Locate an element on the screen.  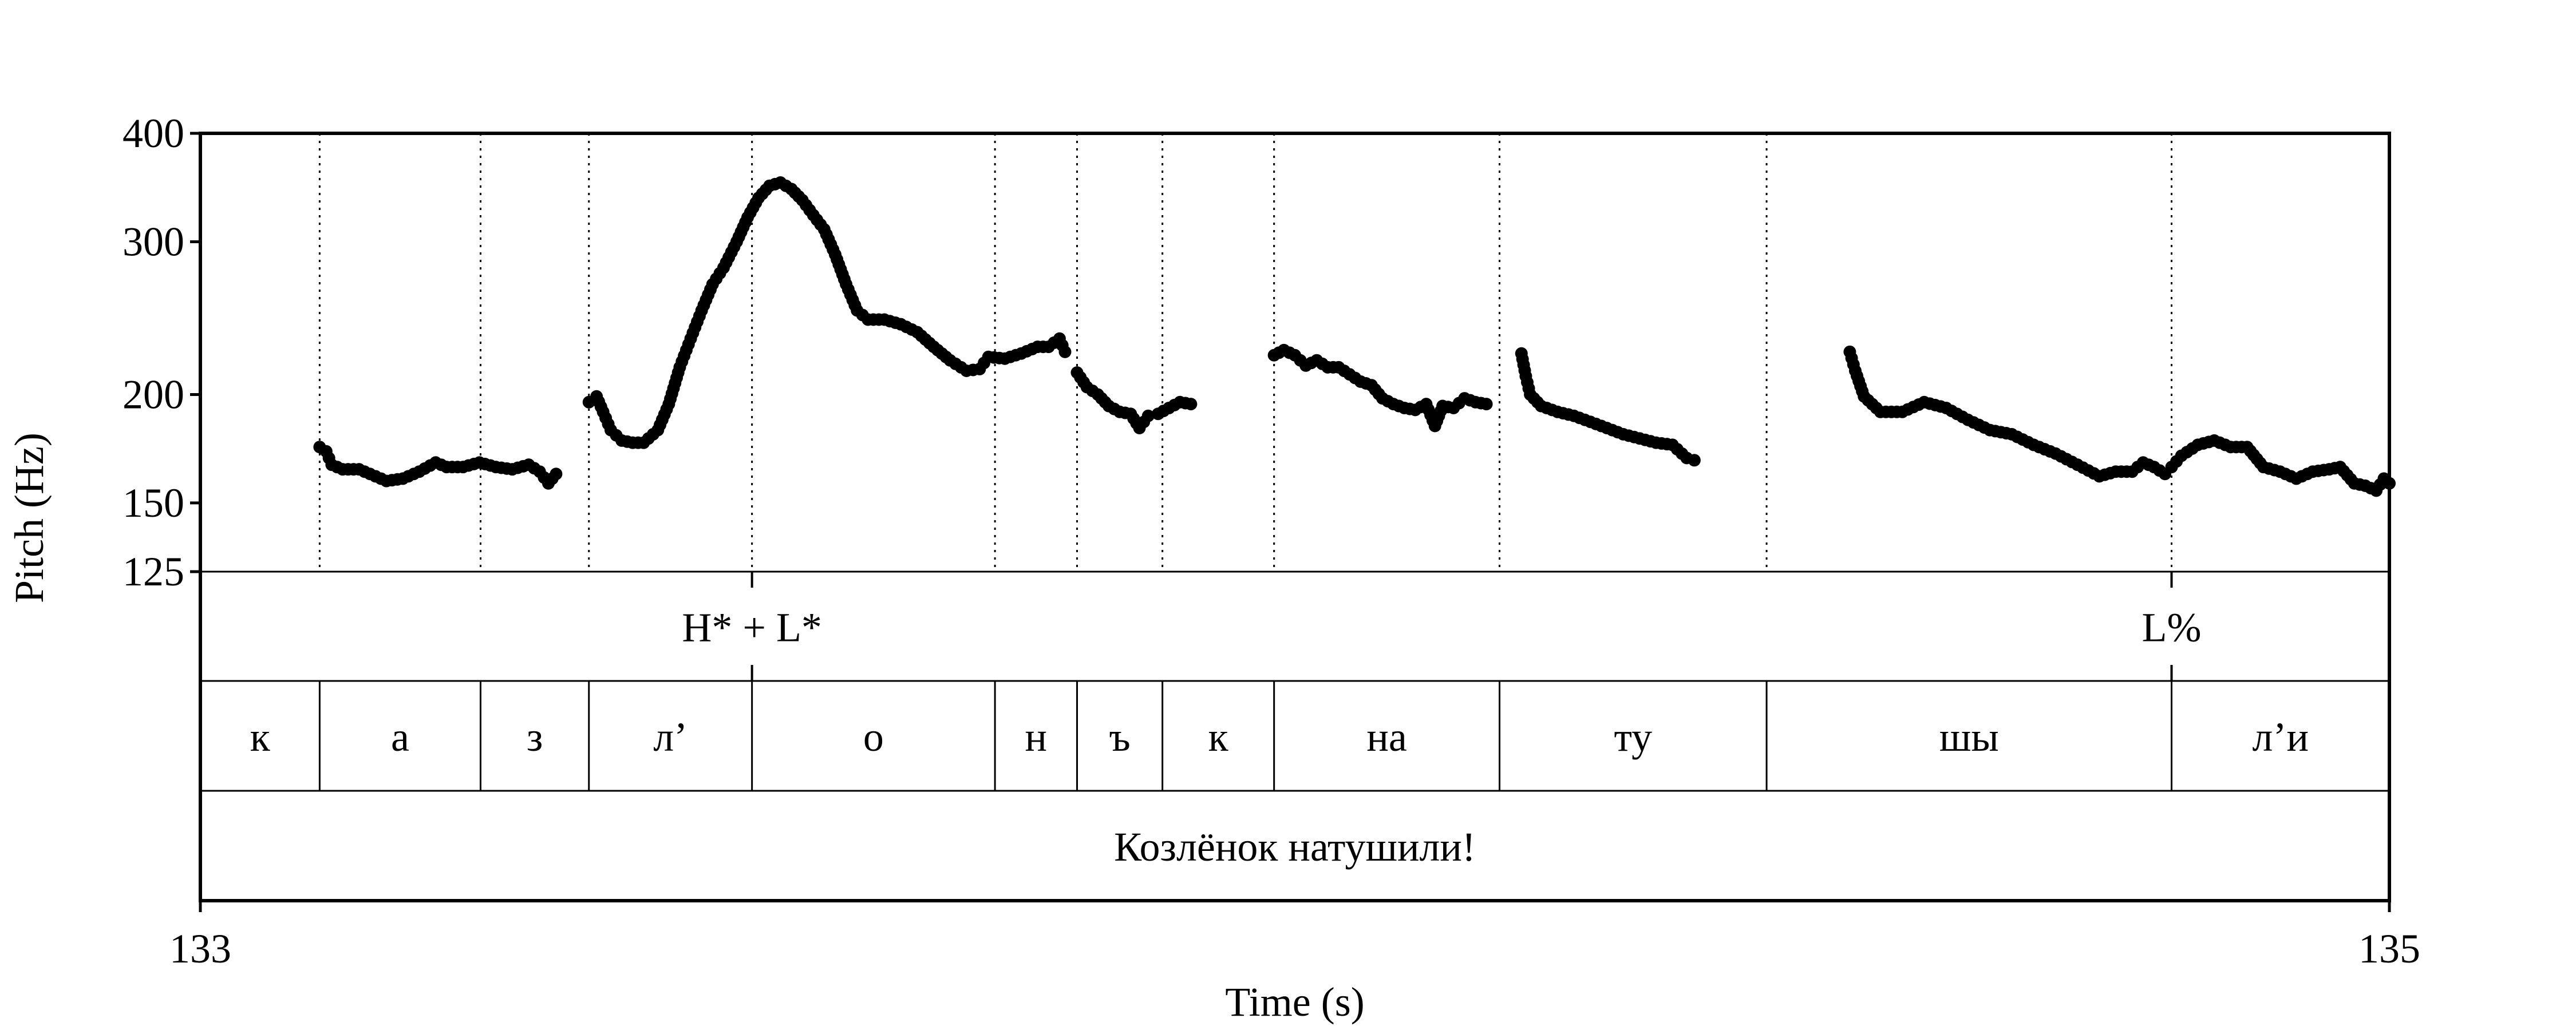
y-tick-label: 400 is located at coordinates (153, 133).